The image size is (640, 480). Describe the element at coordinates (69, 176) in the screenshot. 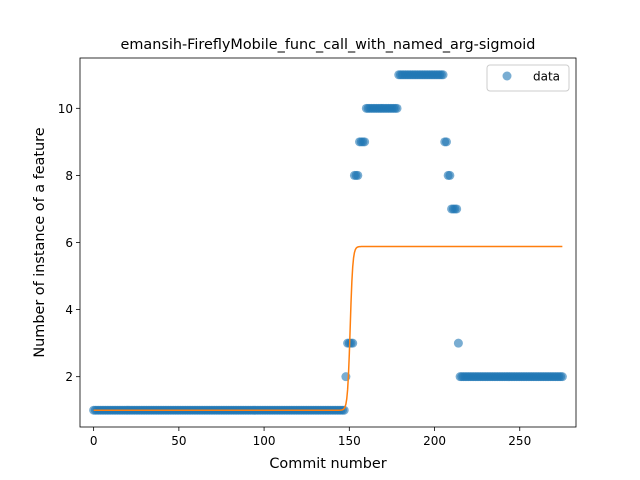

I see `y-tick-label: 8` at that location.